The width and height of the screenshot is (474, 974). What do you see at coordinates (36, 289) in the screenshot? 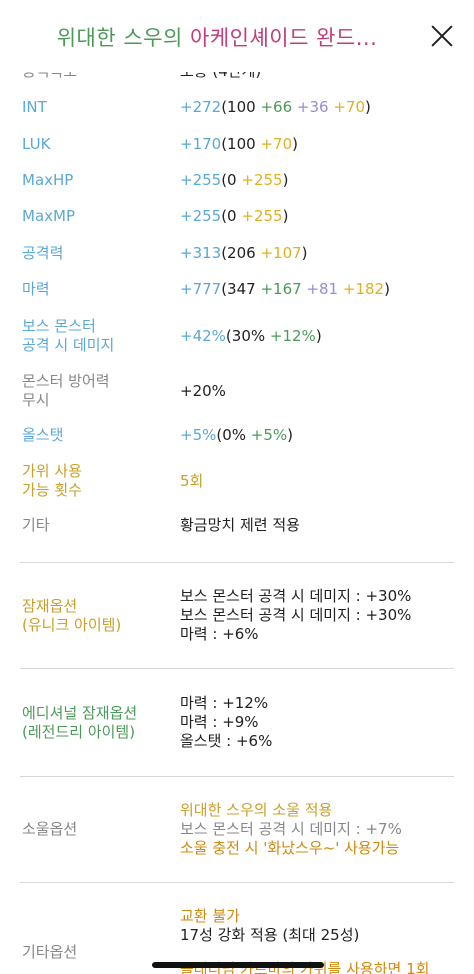
I see `stat-label: 마력` at bounding box center [36, 289].